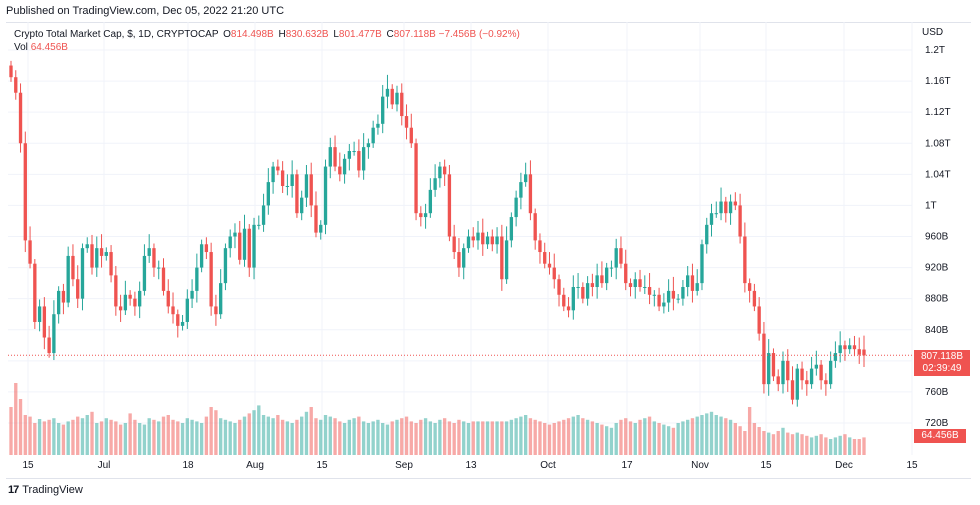 The width and height of the screenshot is (980, 505). What do you see at coordinates (45, 490) in the screenshot?
I see `footer: 17 TradingView` at bounding box center [45, 490].